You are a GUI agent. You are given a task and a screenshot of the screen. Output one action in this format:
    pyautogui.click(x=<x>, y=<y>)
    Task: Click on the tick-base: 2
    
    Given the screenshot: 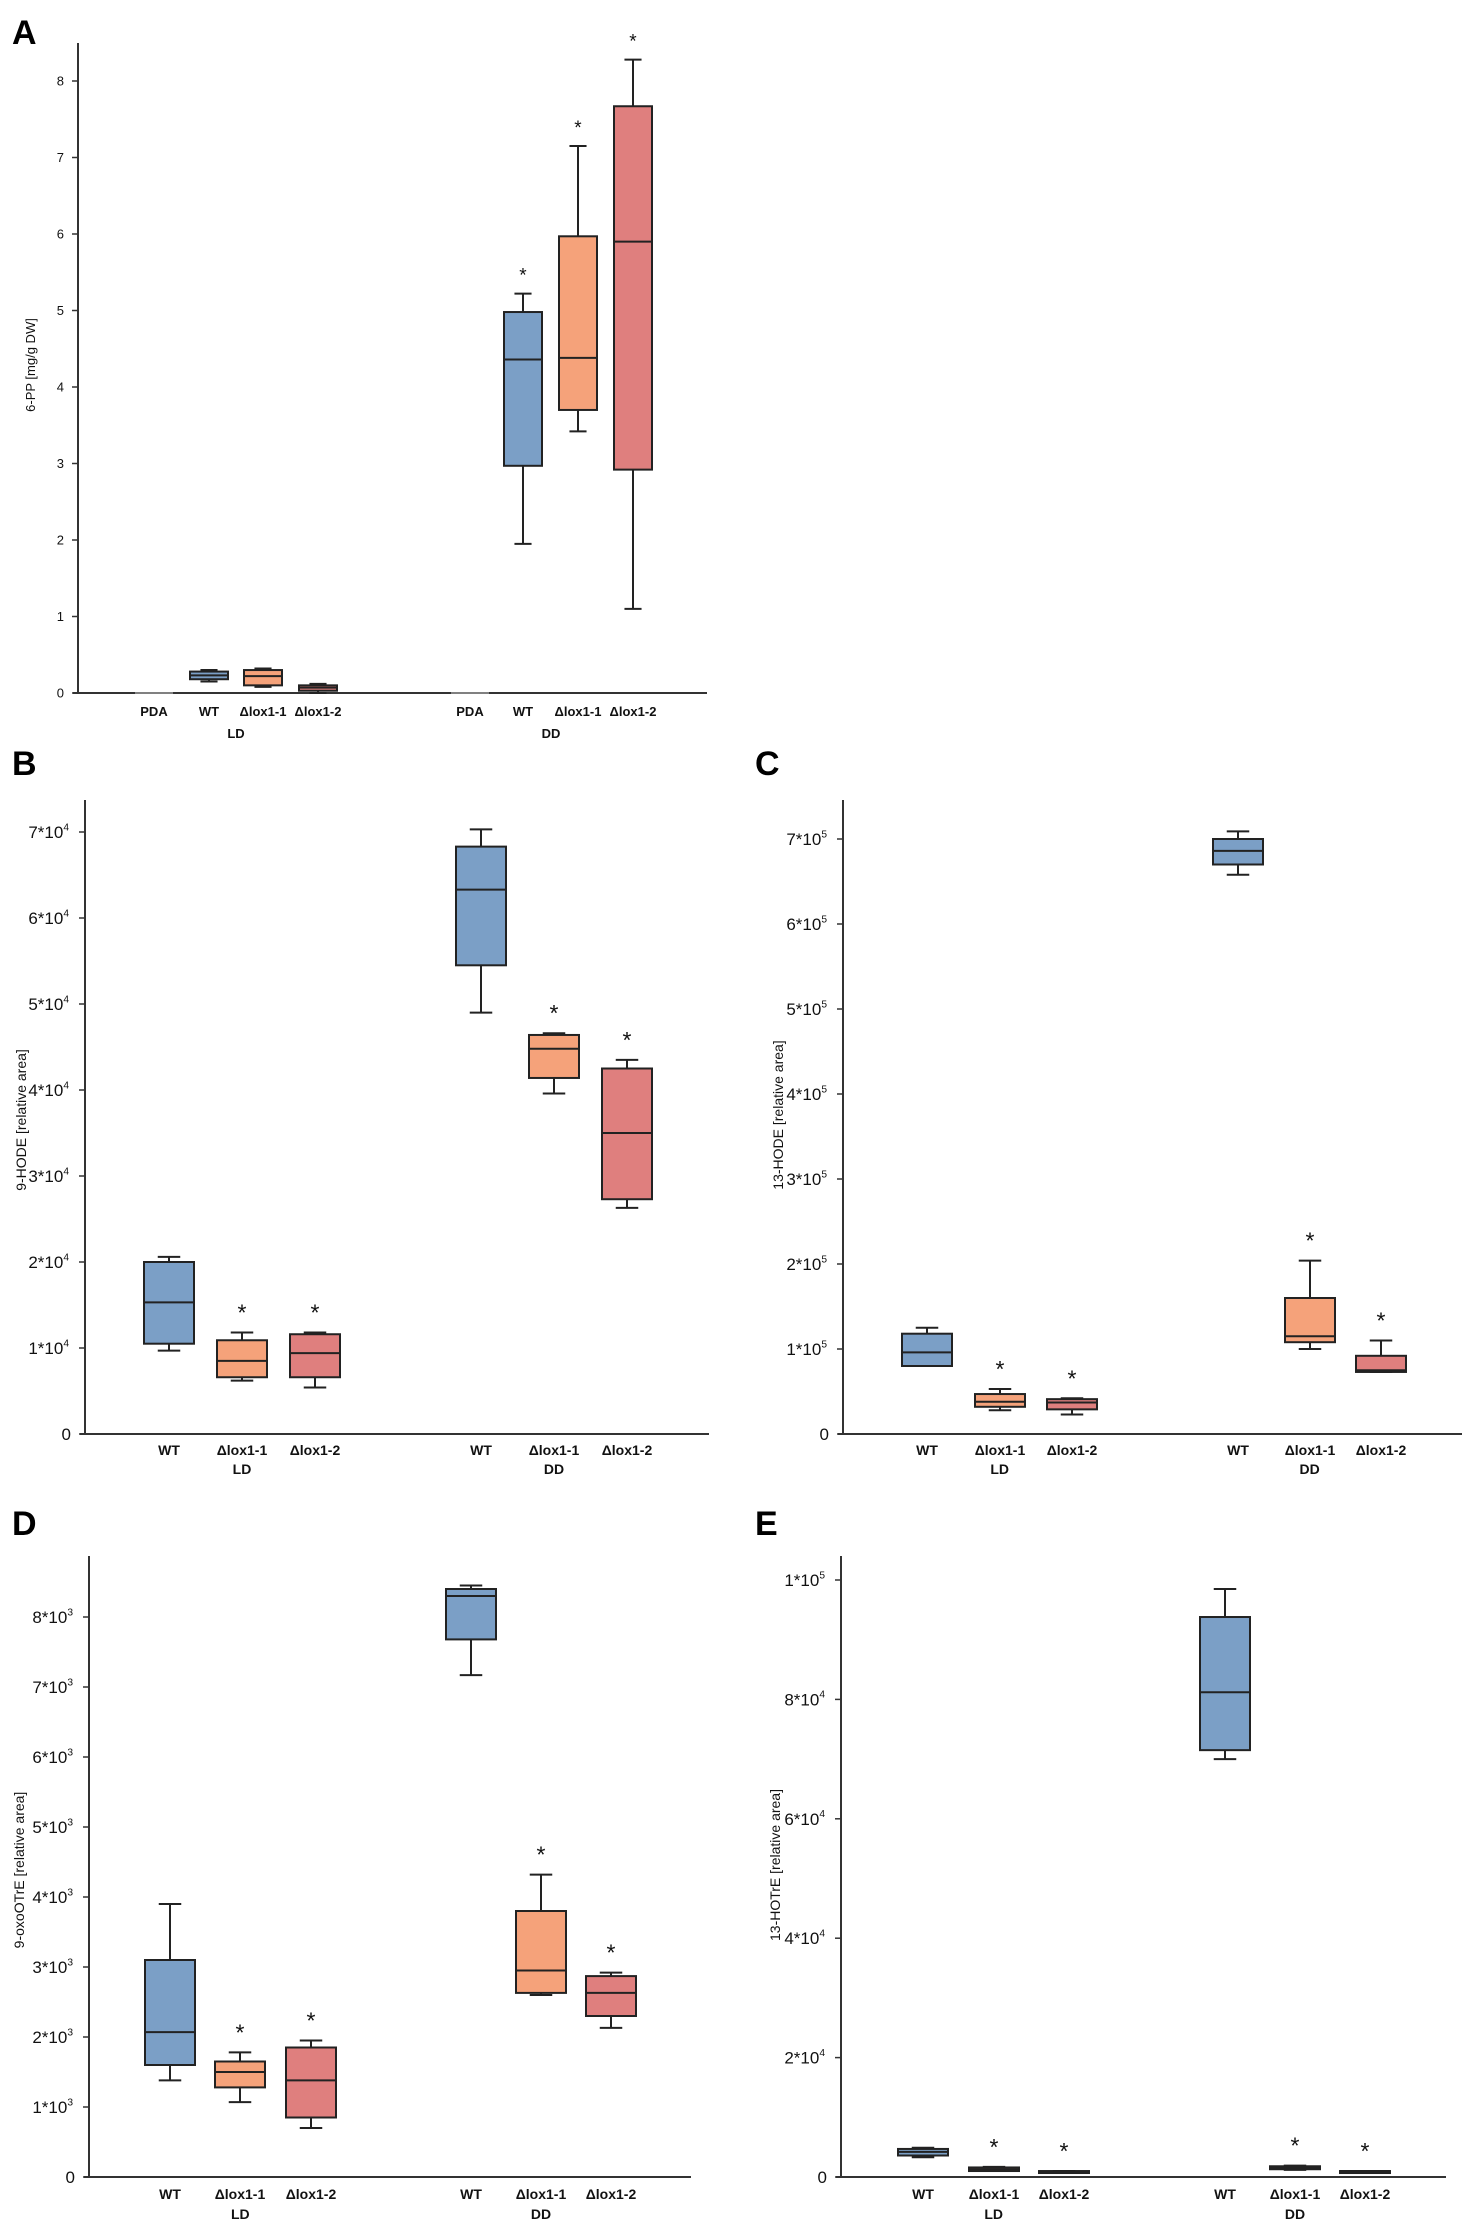 What is the action you would take?
    pyautogui.click(x=60, y=540)
    